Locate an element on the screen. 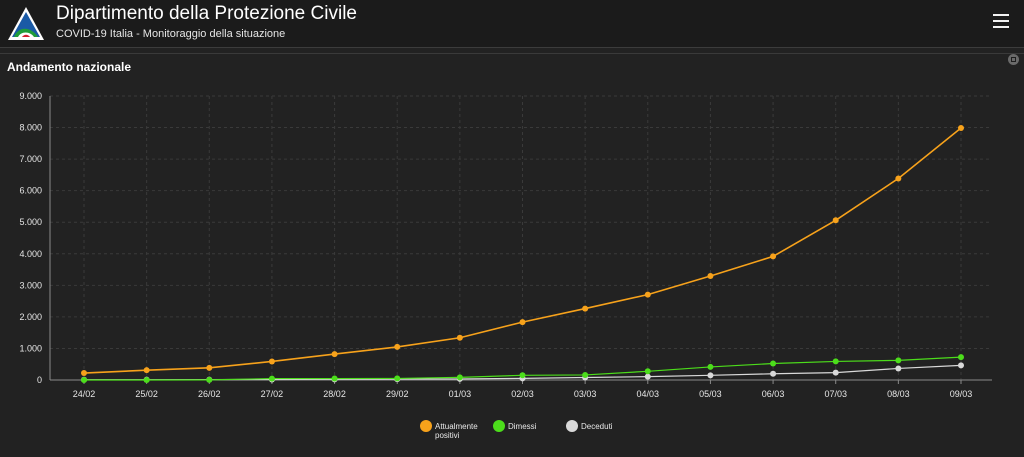 This screenshot has height=457, width=1024. x-tick-label: 08/03 is located at coordinates (898, 394).